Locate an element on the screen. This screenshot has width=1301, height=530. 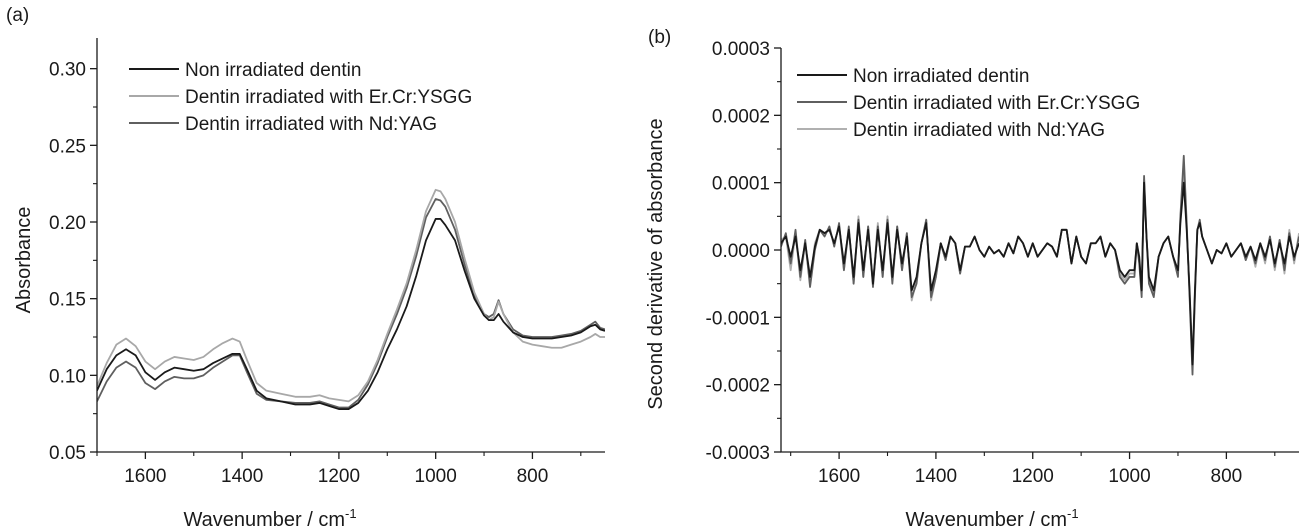
y-tick-label: 0.30 is located at coordinates (67, 70).